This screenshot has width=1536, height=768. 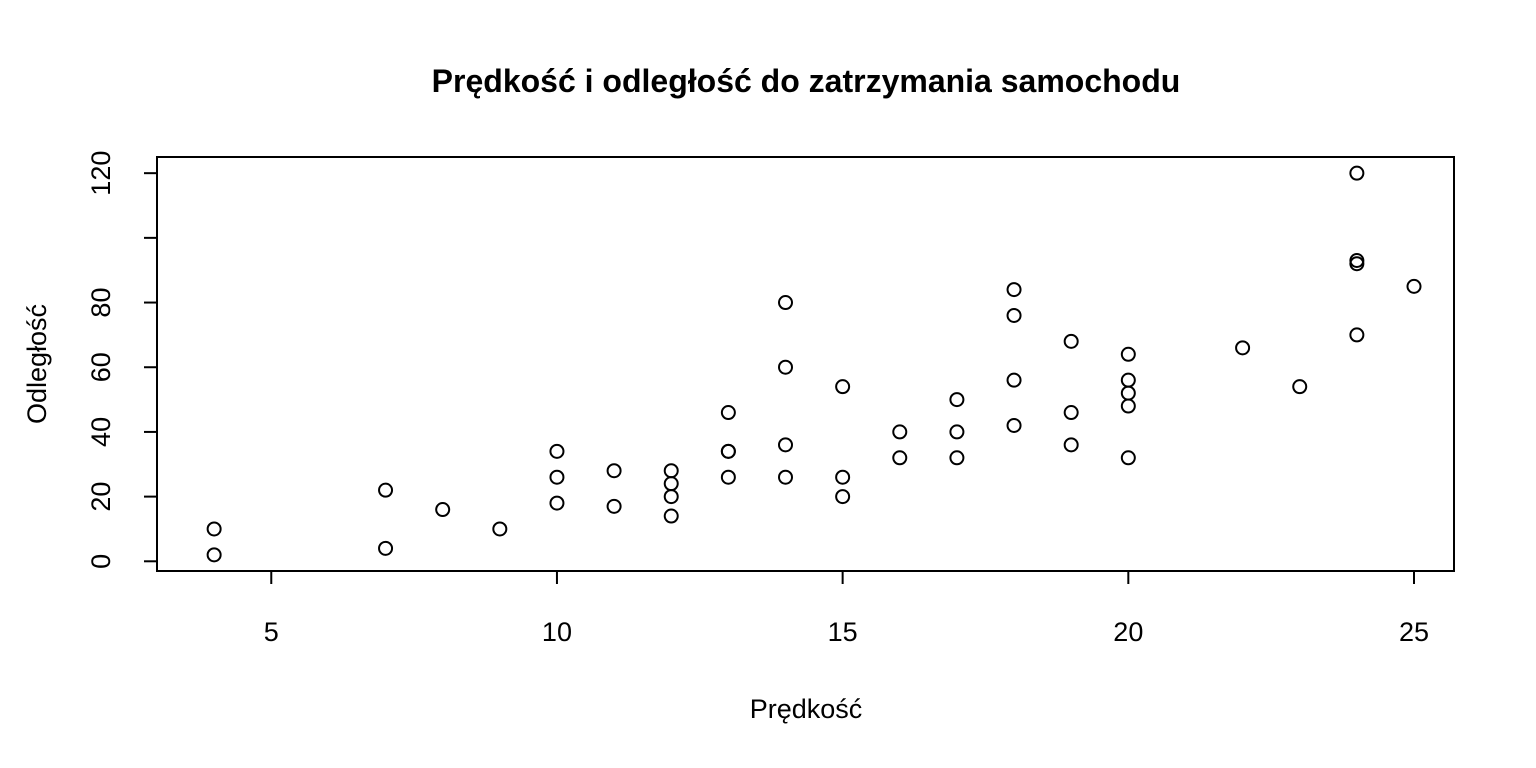 I want to click on y-tick-label: 120, so click(x=101, y=173).